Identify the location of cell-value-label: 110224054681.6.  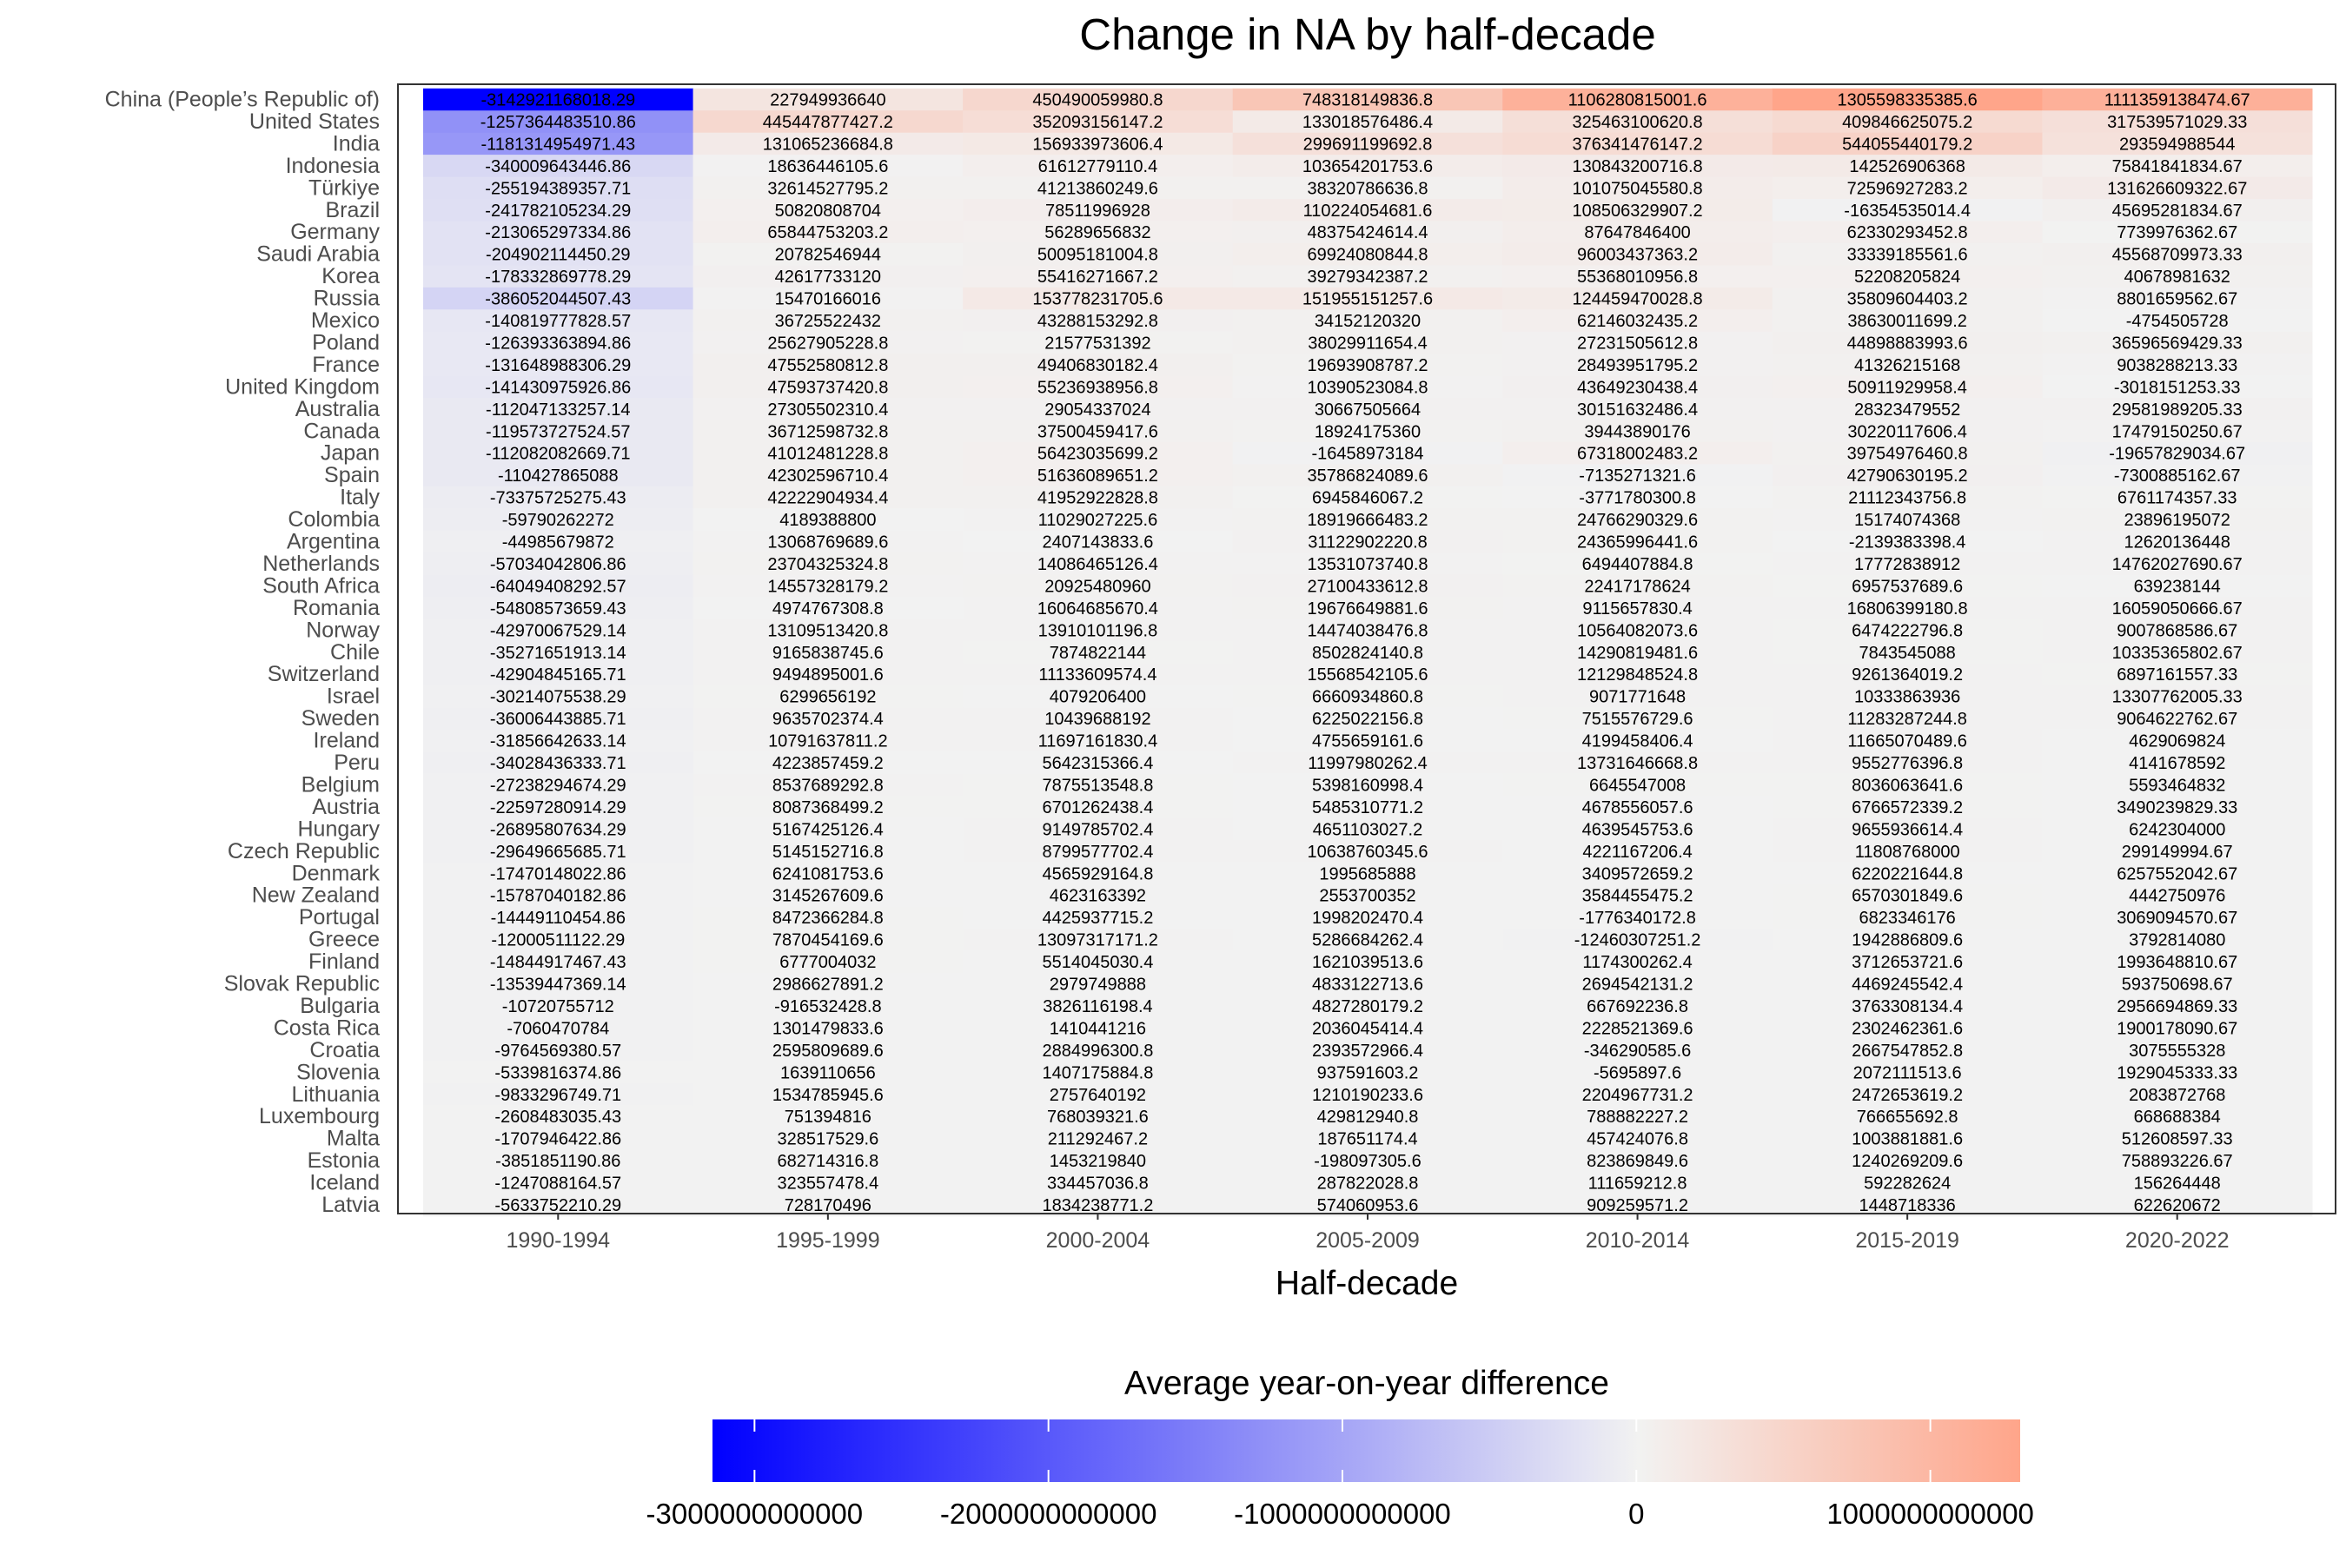
(1368, 211).